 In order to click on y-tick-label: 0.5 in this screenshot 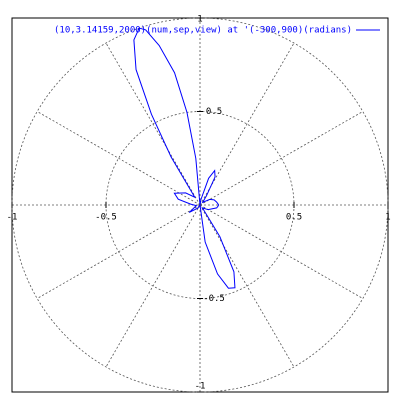, I will do `click(214, 112)`.